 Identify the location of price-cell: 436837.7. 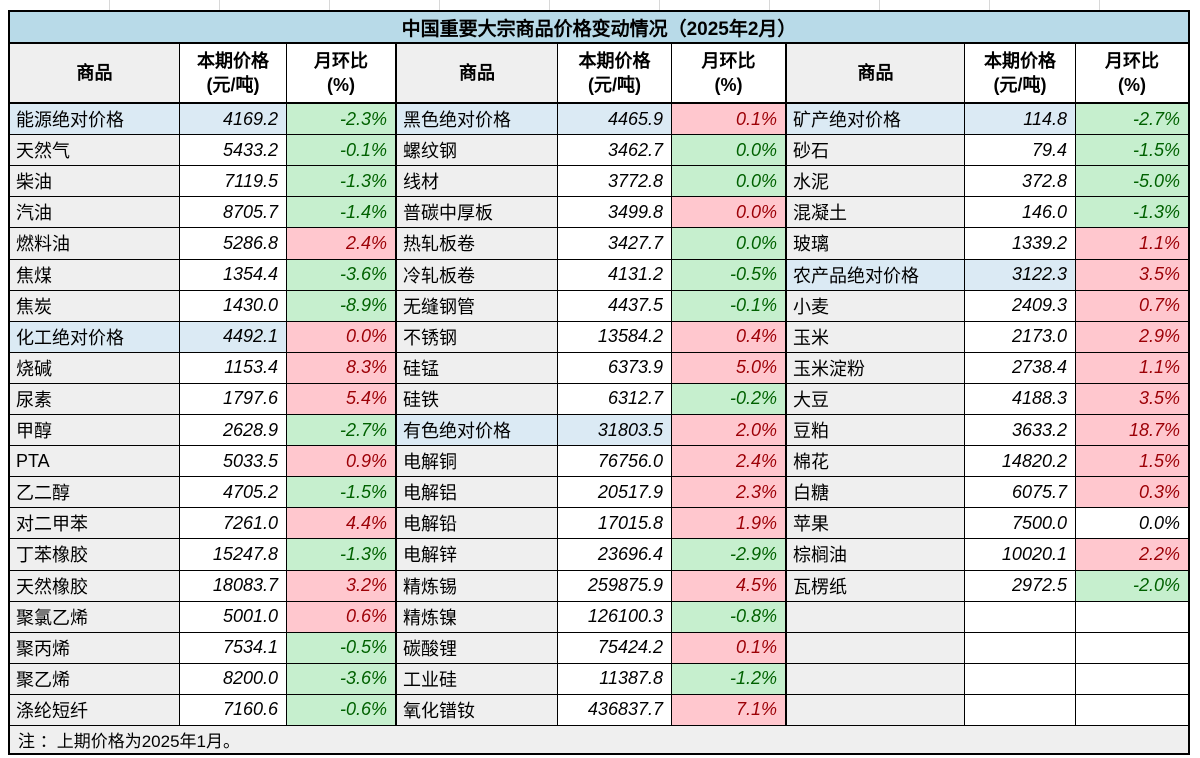
(615, 710).